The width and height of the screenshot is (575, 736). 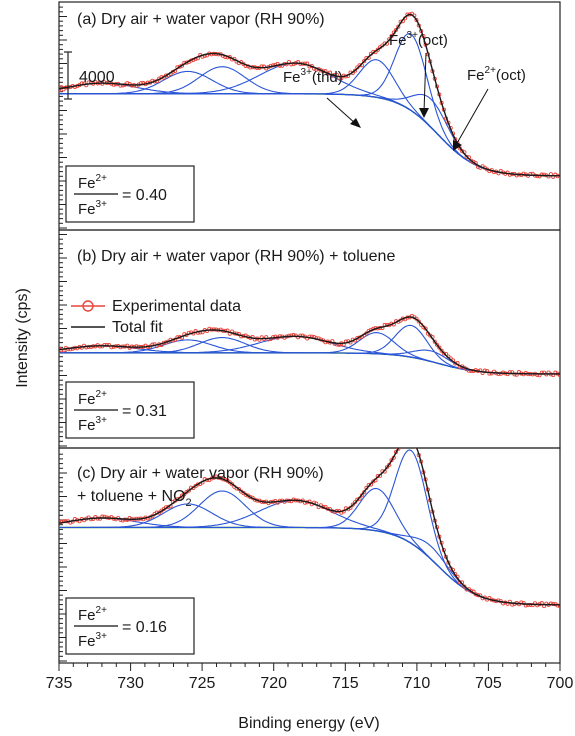 I want to click on annotation-fe3-thd-sup: 3+, so click(x=307, y=72).